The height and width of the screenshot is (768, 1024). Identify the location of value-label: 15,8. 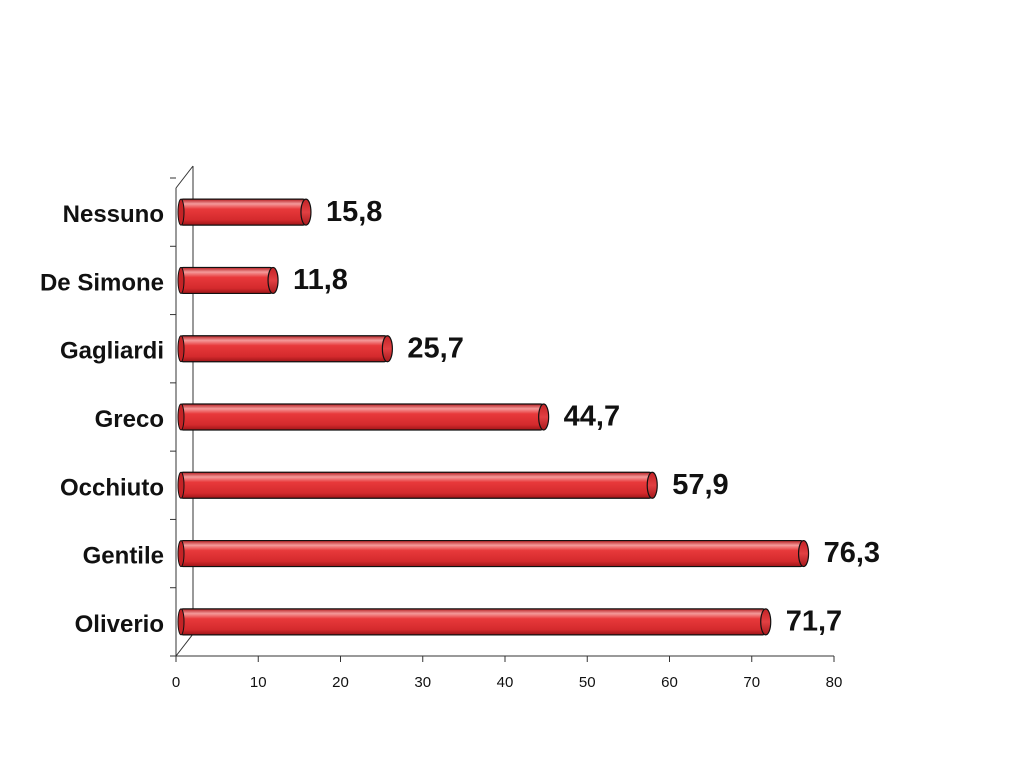
(354, 212).